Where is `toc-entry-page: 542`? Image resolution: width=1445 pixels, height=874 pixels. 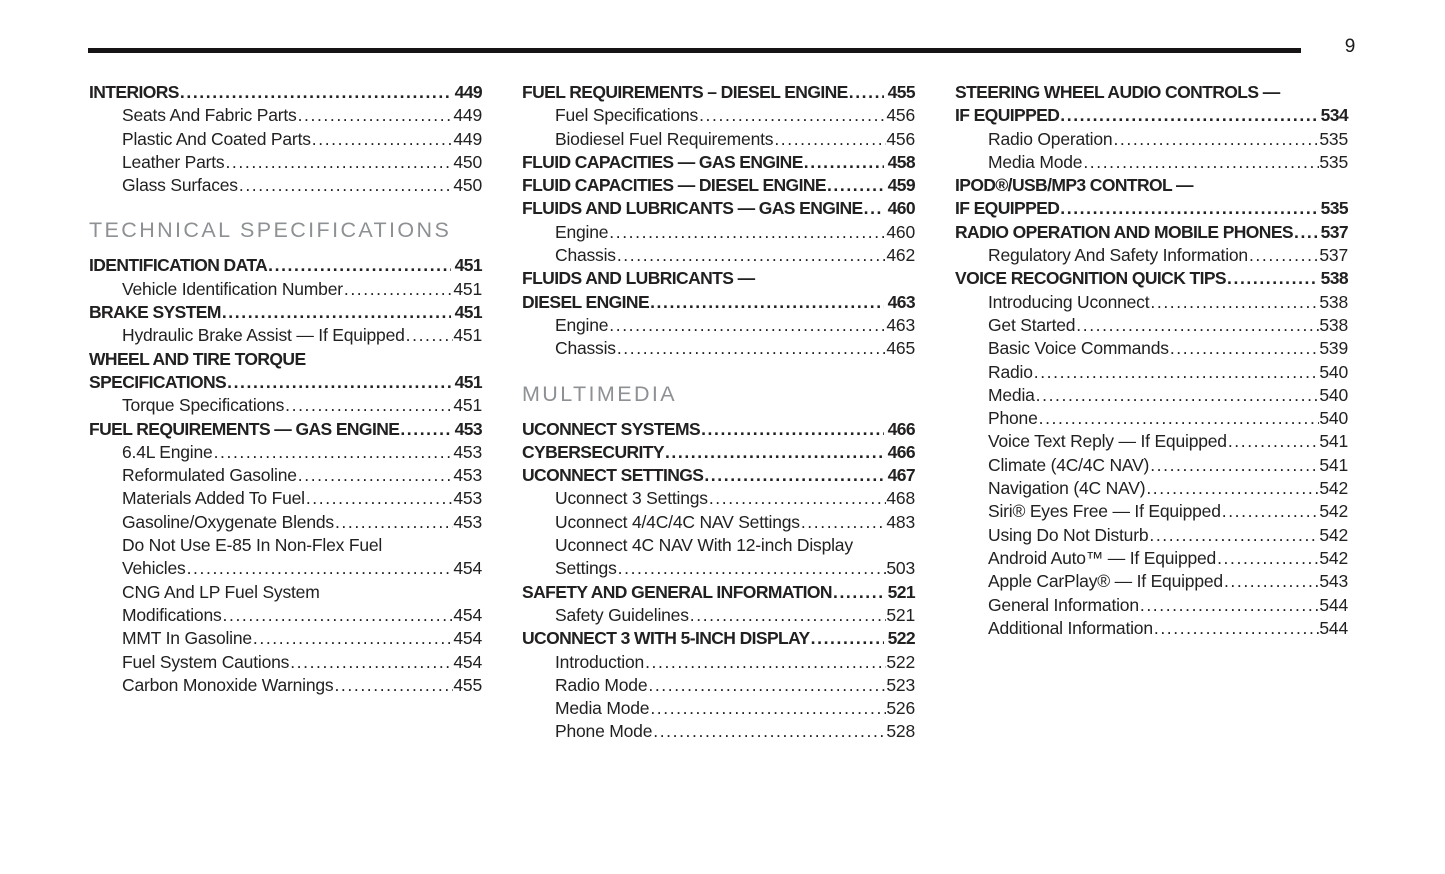
toc-entry-page: 542 is located at coordinates (1333, 488).